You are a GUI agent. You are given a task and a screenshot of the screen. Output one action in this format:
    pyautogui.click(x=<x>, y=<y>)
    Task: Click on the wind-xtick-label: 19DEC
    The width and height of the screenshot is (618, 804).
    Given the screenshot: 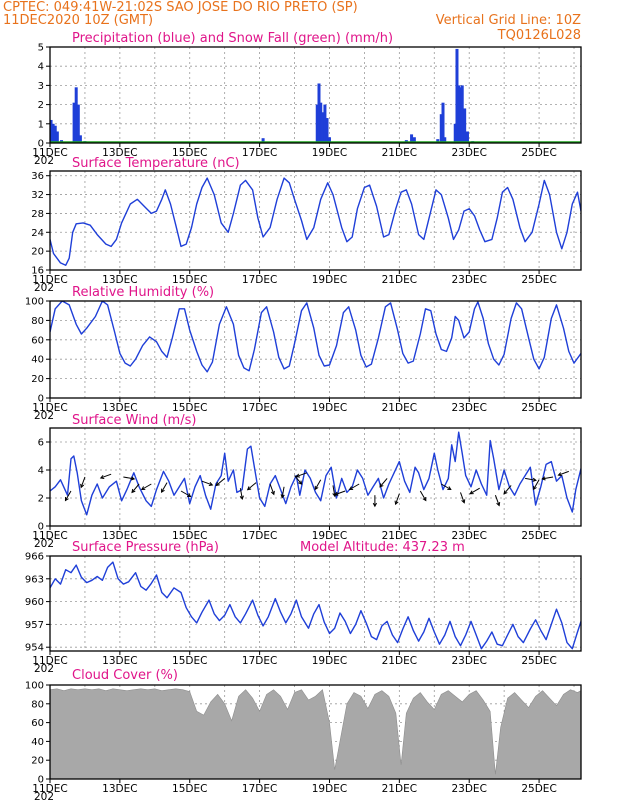 What is the action you would take?
    pyautogui.click(x=329, y=536)
    